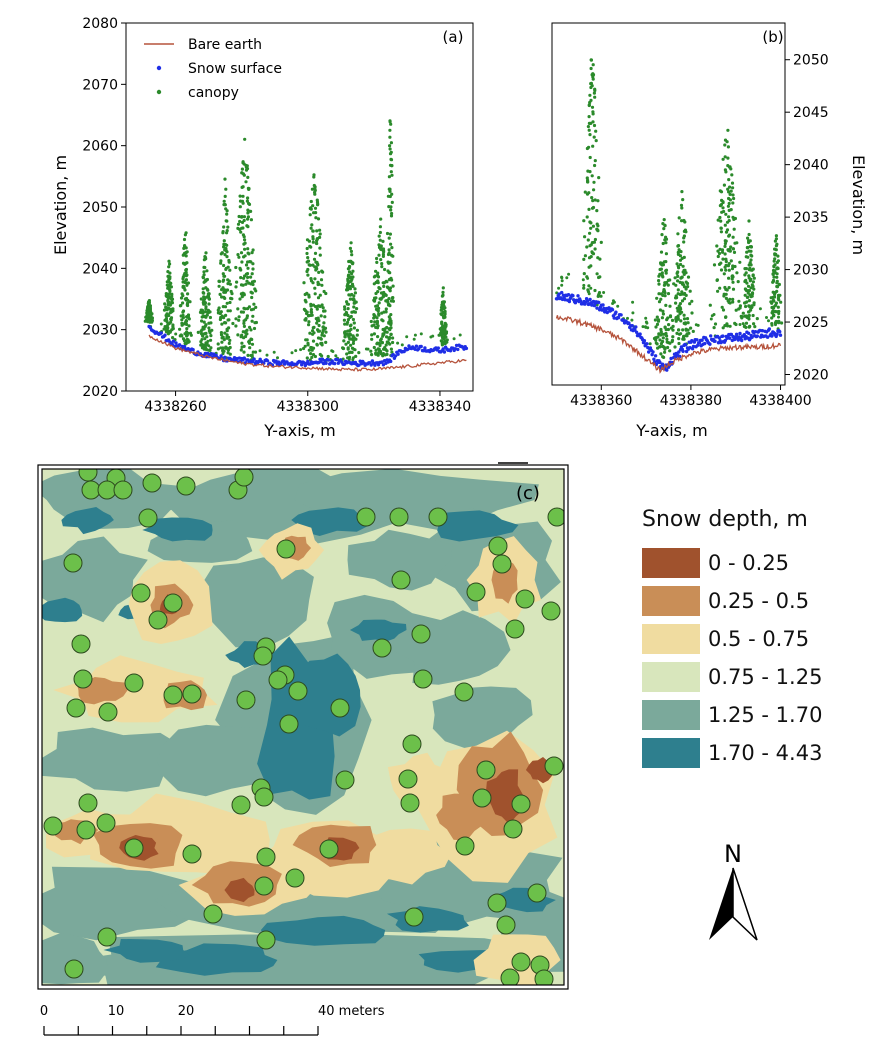 The height and width of the screenshot is (1057, 885). What do you see at coordinates (100, 269) in the screenshot?
I see `y-tick-label: 2040` at bounding box center [100, 269].